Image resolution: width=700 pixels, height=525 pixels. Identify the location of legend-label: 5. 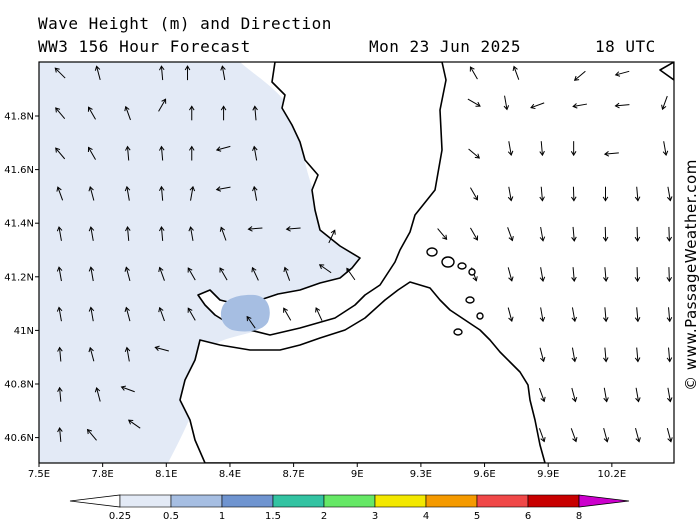
(477, 516).